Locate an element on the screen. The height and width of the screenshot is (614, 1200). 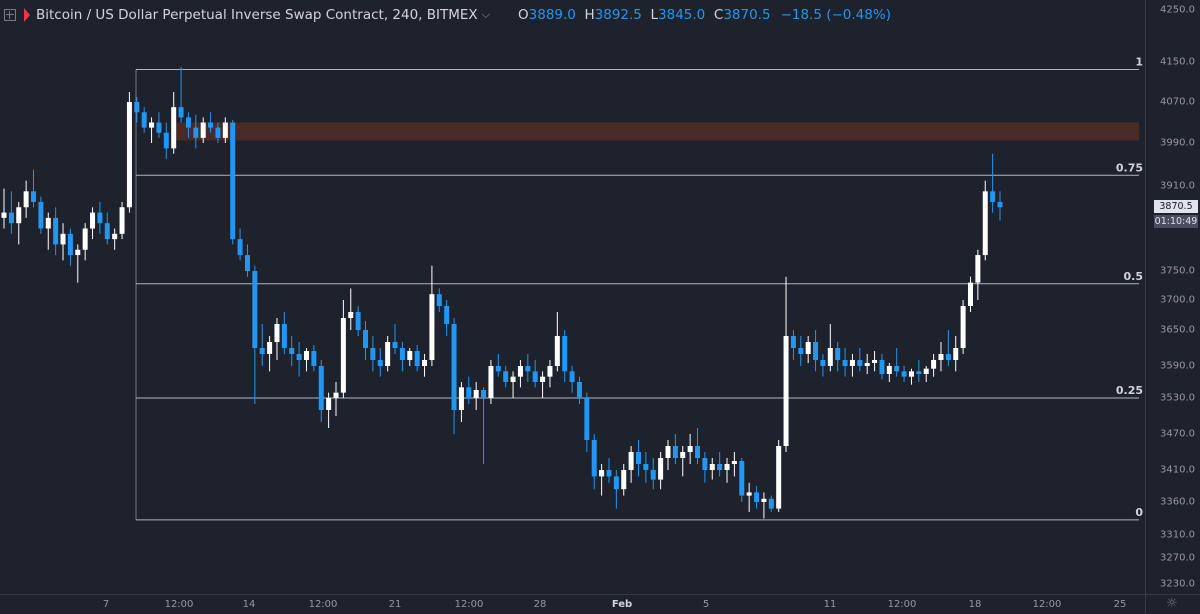
high-value: 3892.5 is located at coordinates (618, 15).